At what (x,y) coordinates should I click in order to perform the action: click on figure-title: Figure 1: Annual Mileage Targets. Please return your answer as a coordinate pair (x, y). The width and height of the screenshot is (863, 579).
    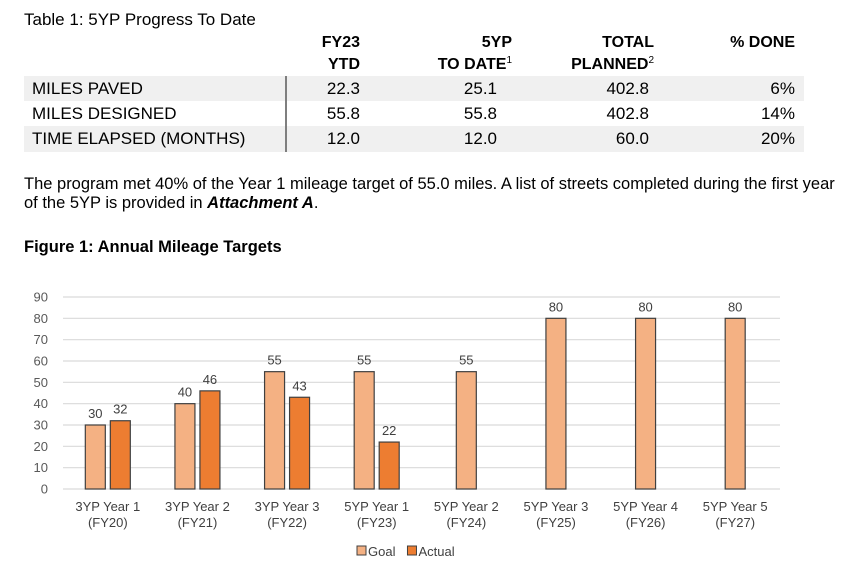
    Looking at the image, I should click on (153, 247).